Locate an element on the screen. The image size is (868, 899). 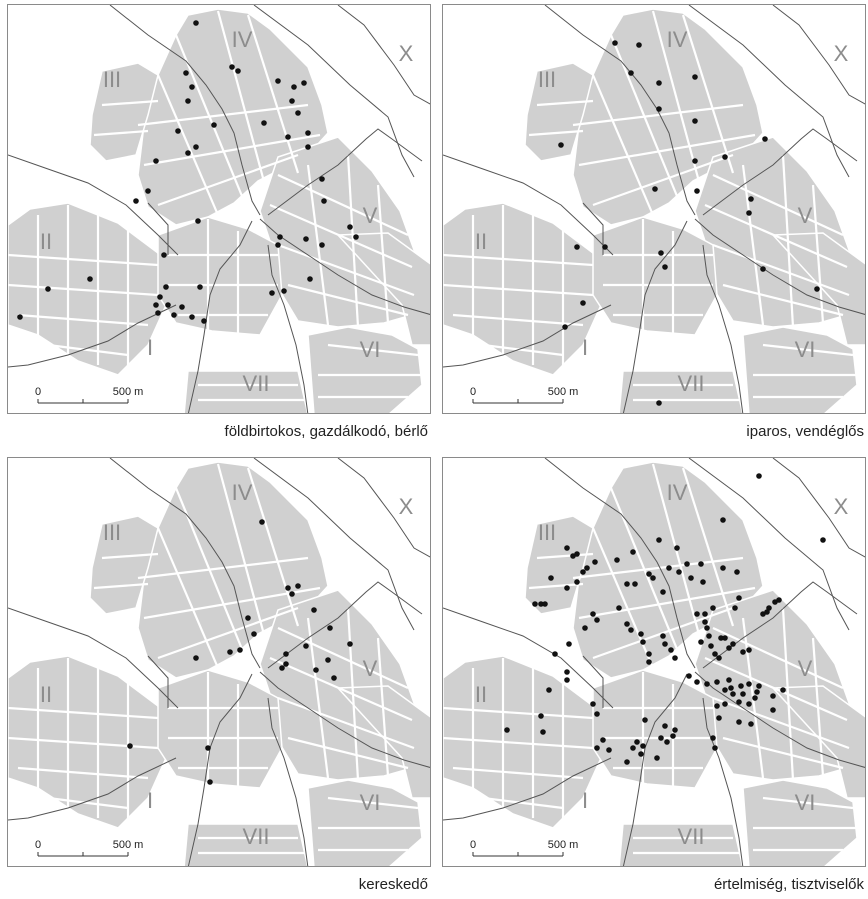
district-label: II is located at coordinates (46, 241).